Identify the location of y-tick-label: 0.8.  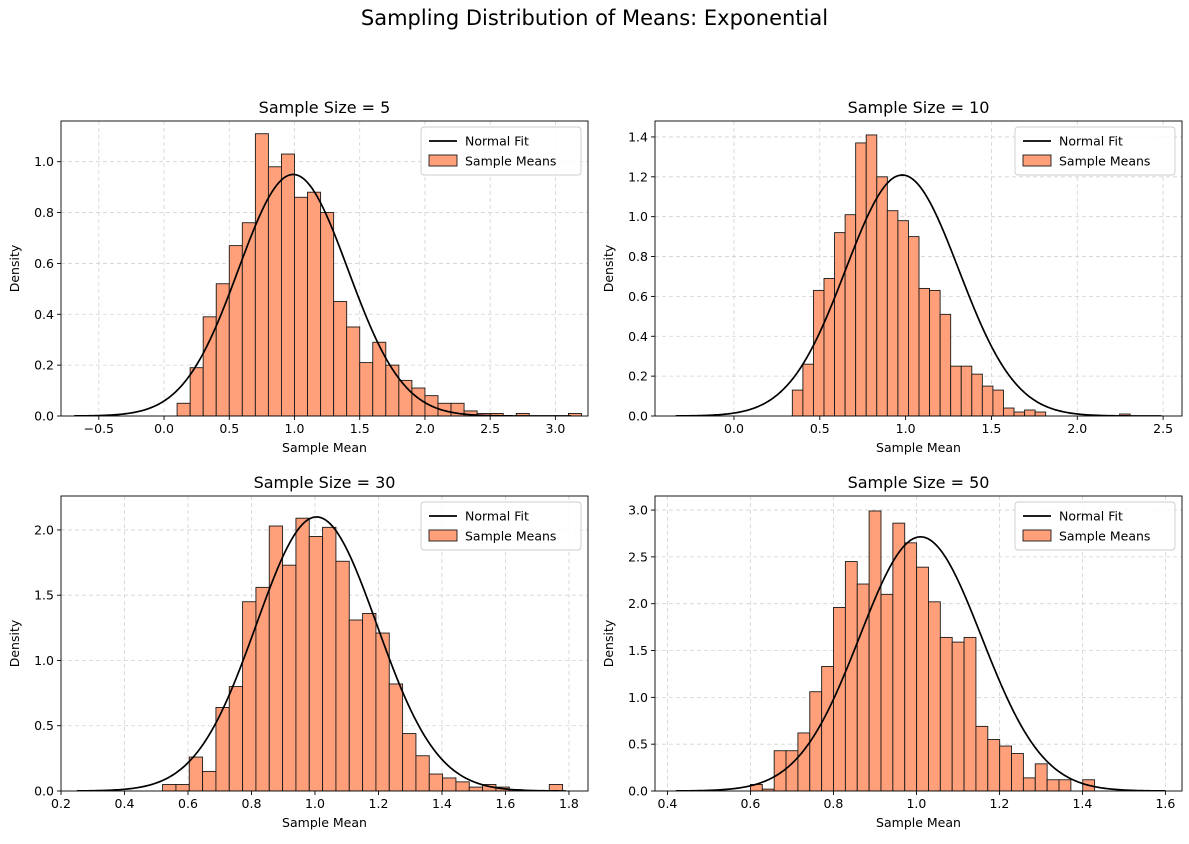
(44, 212).